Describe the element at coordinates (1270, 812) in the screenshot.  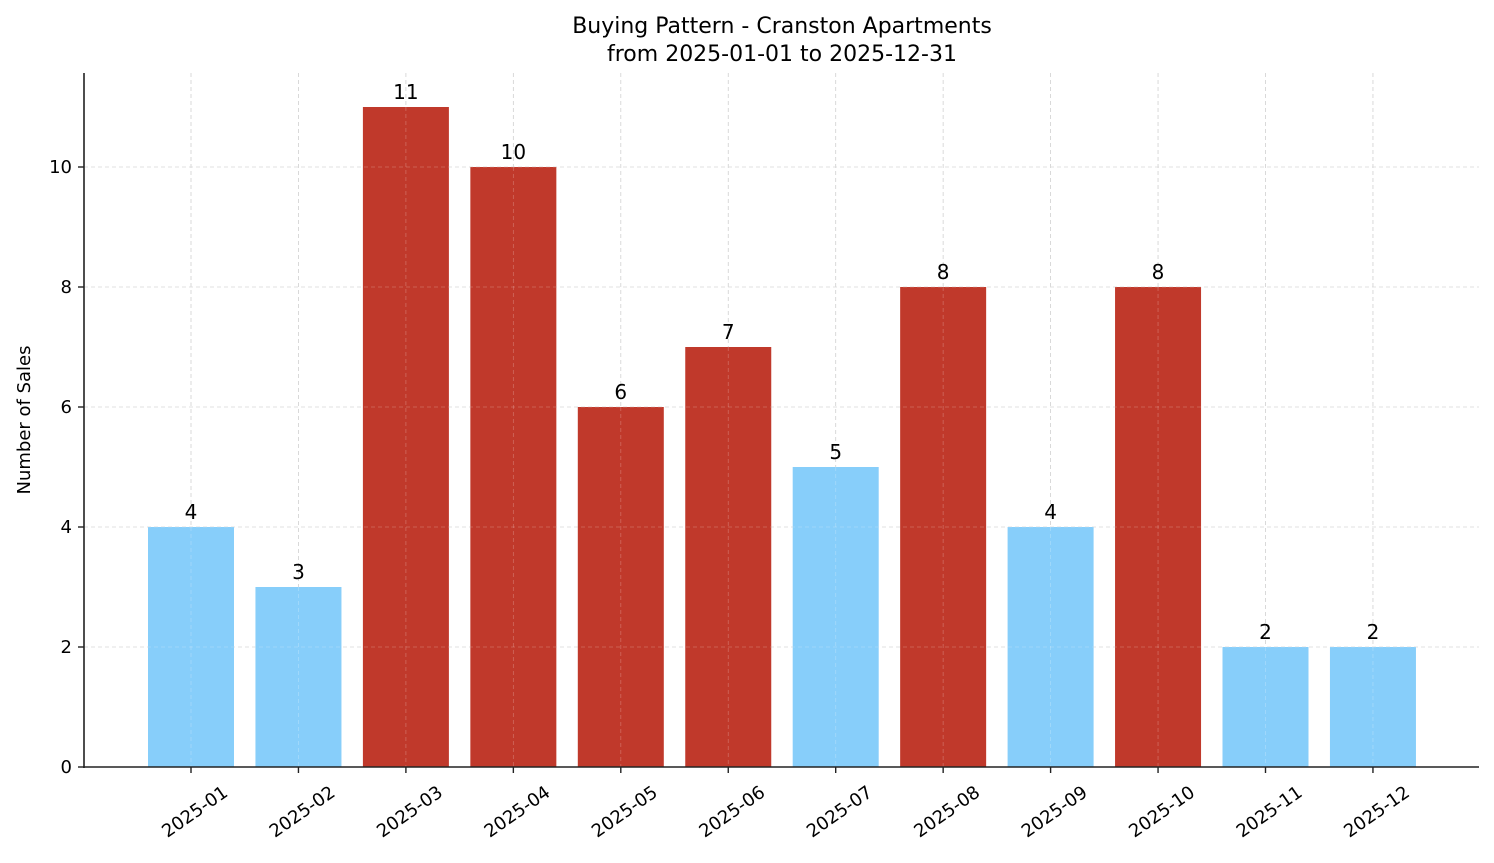
I see `x-tick-label: 2025-11` at that location.